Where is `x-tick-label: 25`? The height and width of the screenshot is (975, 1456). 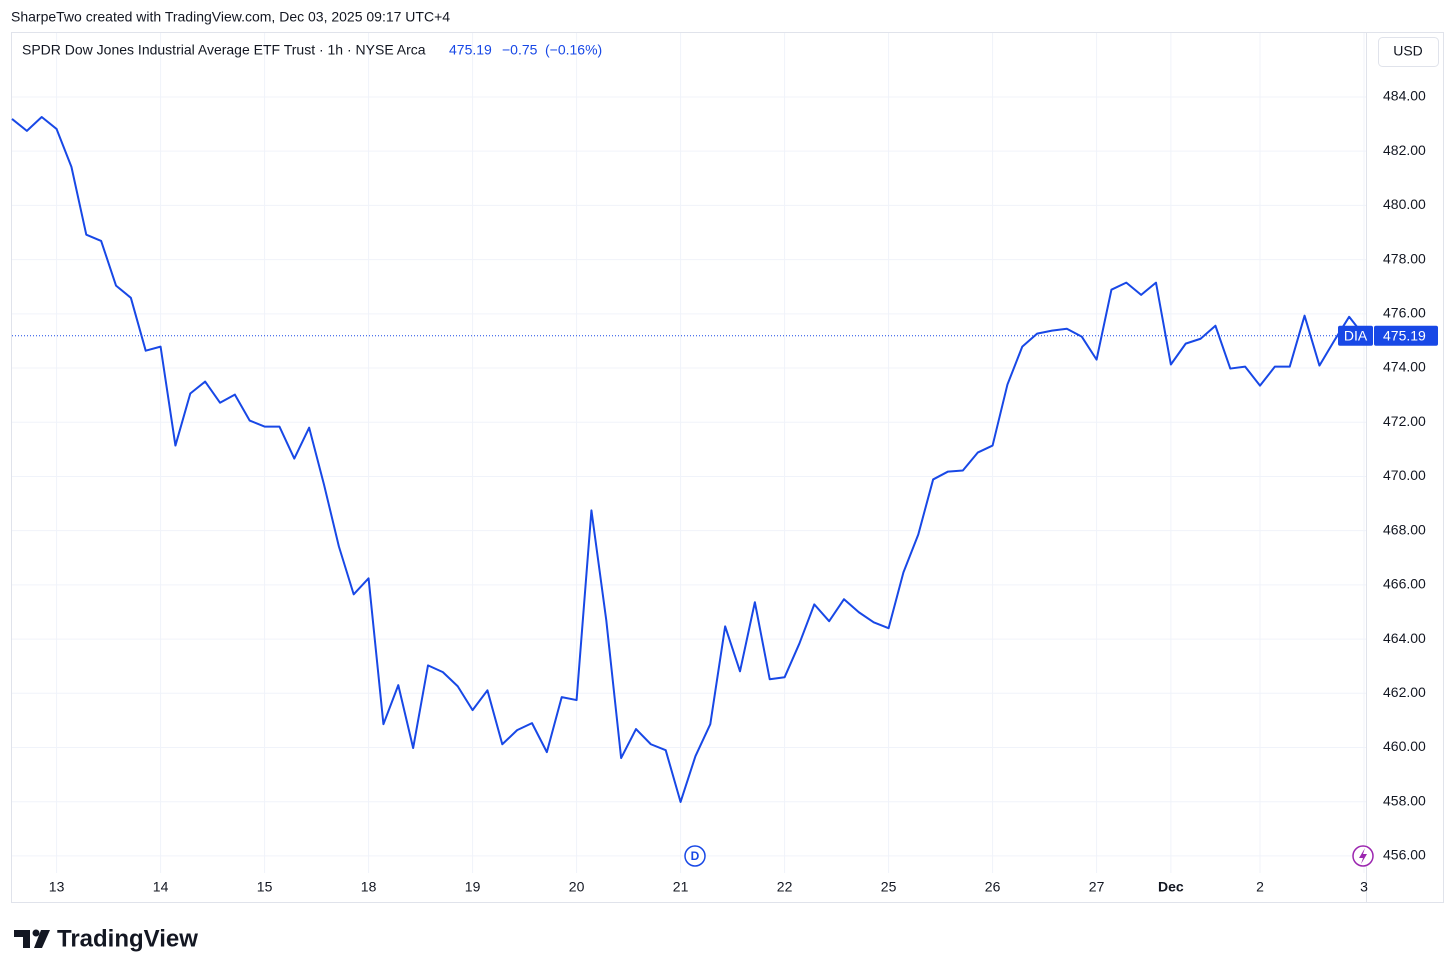
x-tick-label: 25 is located at coordinates (889, 887).